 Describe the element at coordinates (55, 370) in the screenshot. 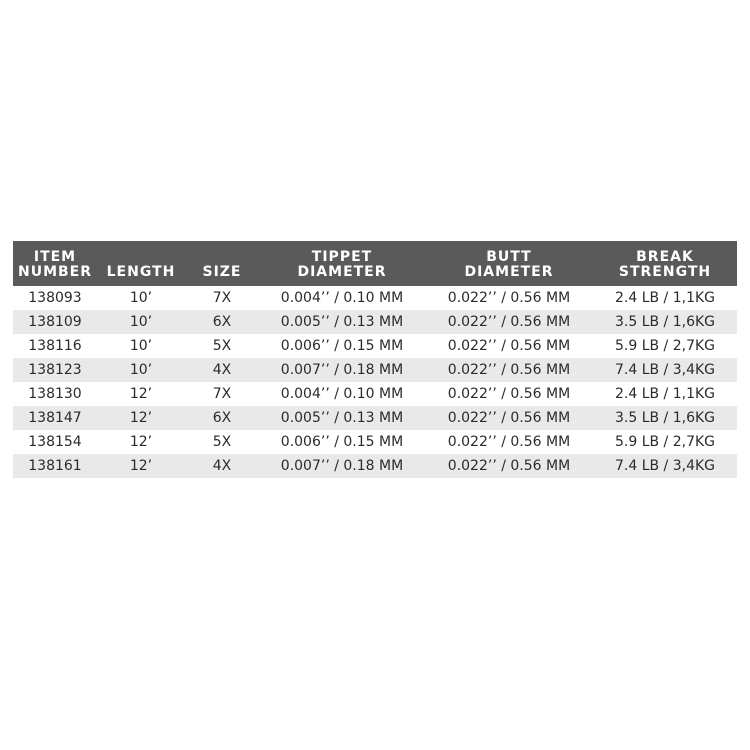

I see `cell-item-number: 138123` at that location.